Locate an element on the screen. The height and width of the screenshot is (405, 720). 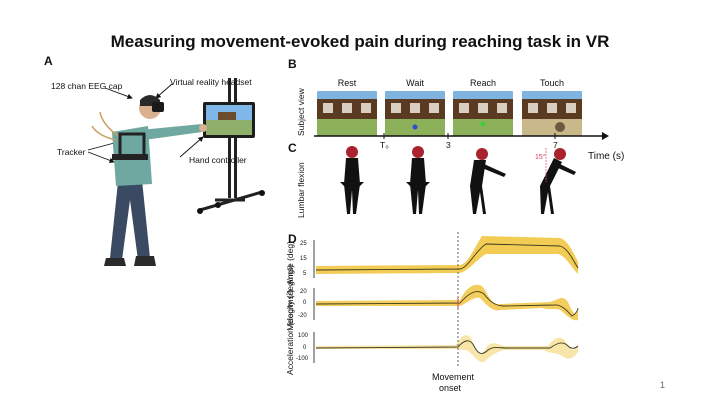
vr-frame-reach is located at coordinates (483, 113).